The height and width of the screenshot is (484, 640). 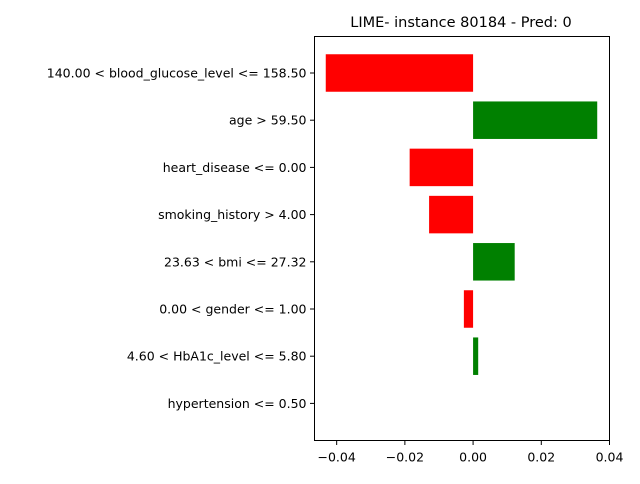 I want to click on y-tick-label: hypertension <= 0.50, so click(x=237, y=403).